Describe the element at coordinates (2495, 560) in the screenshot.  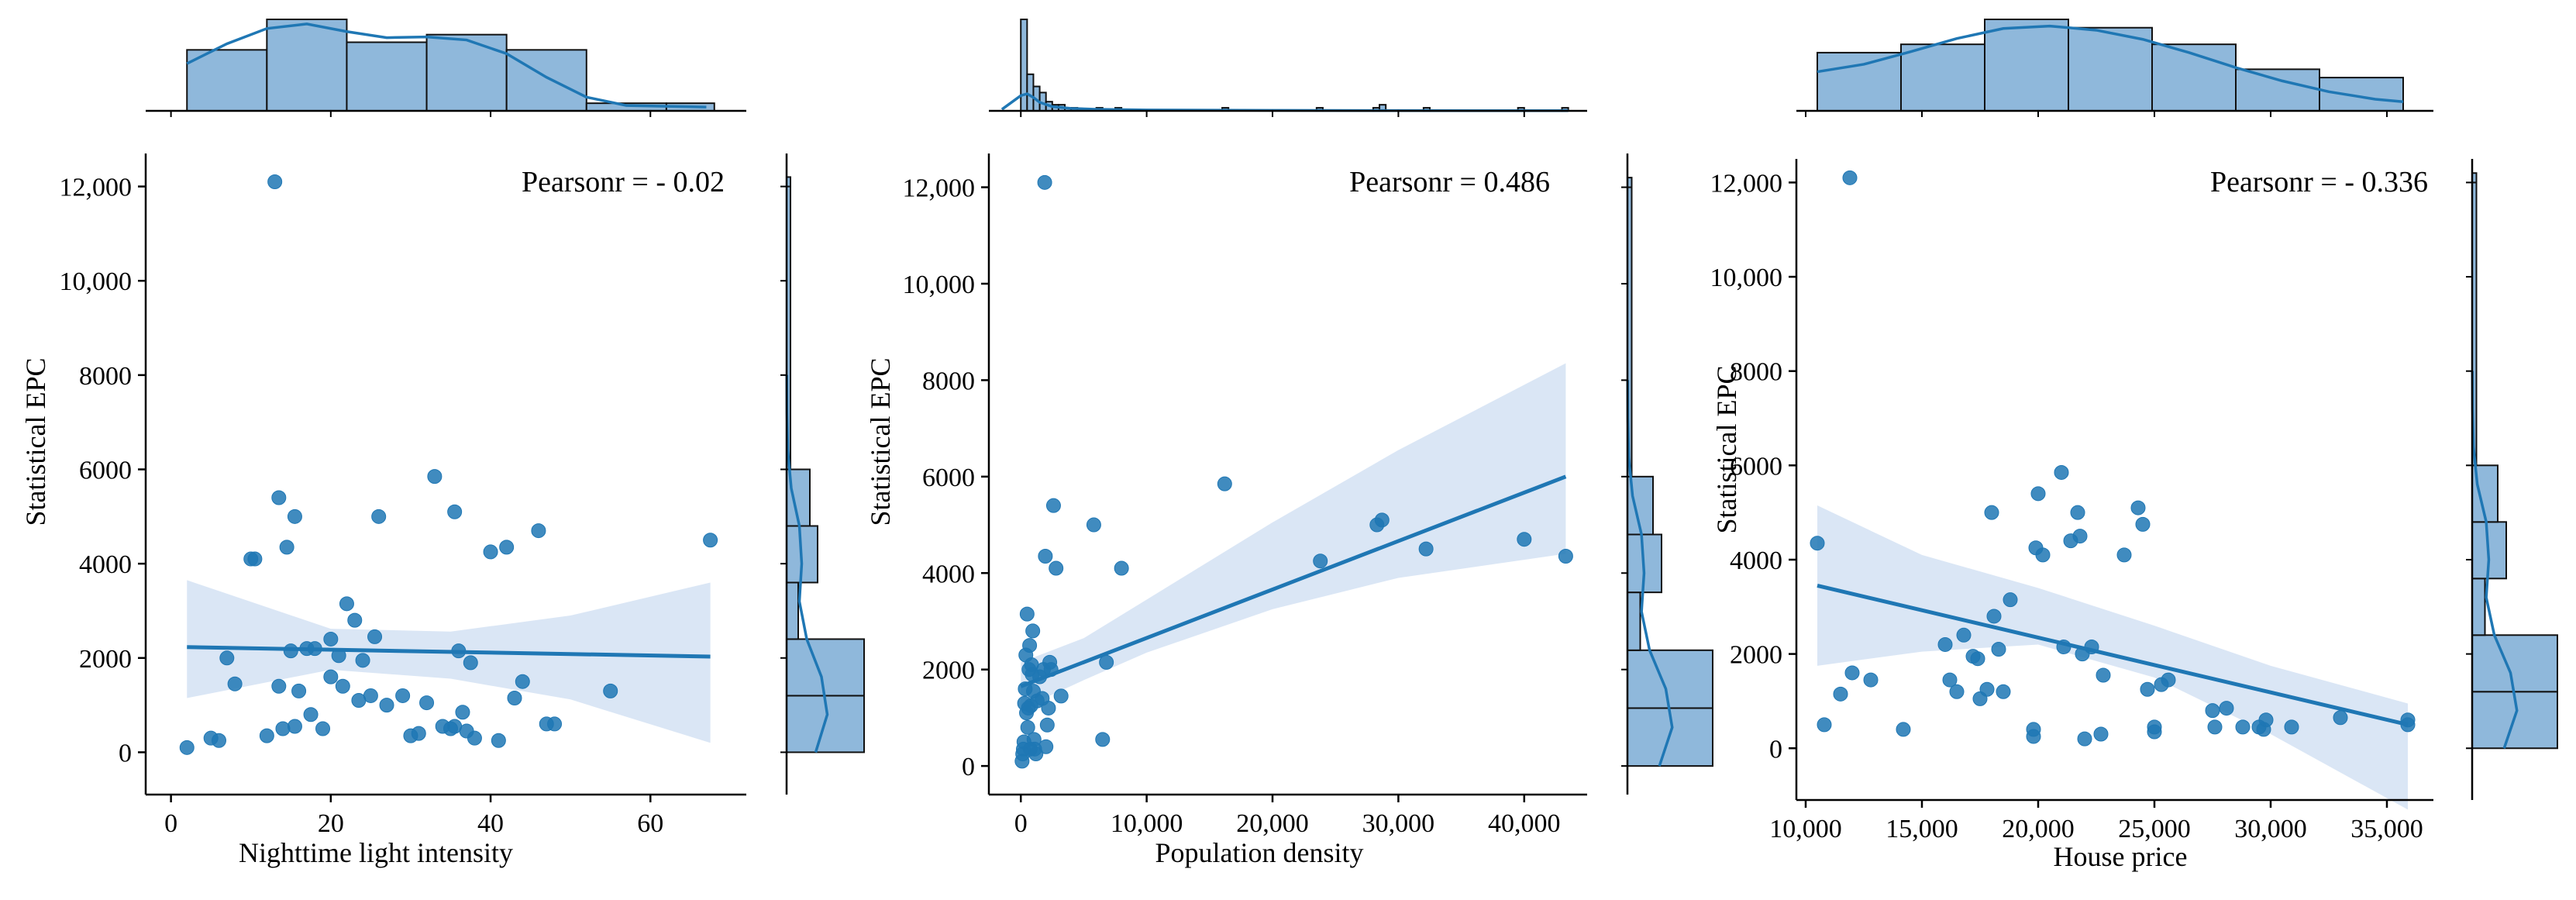
I see `right-kde-curve` at that location.